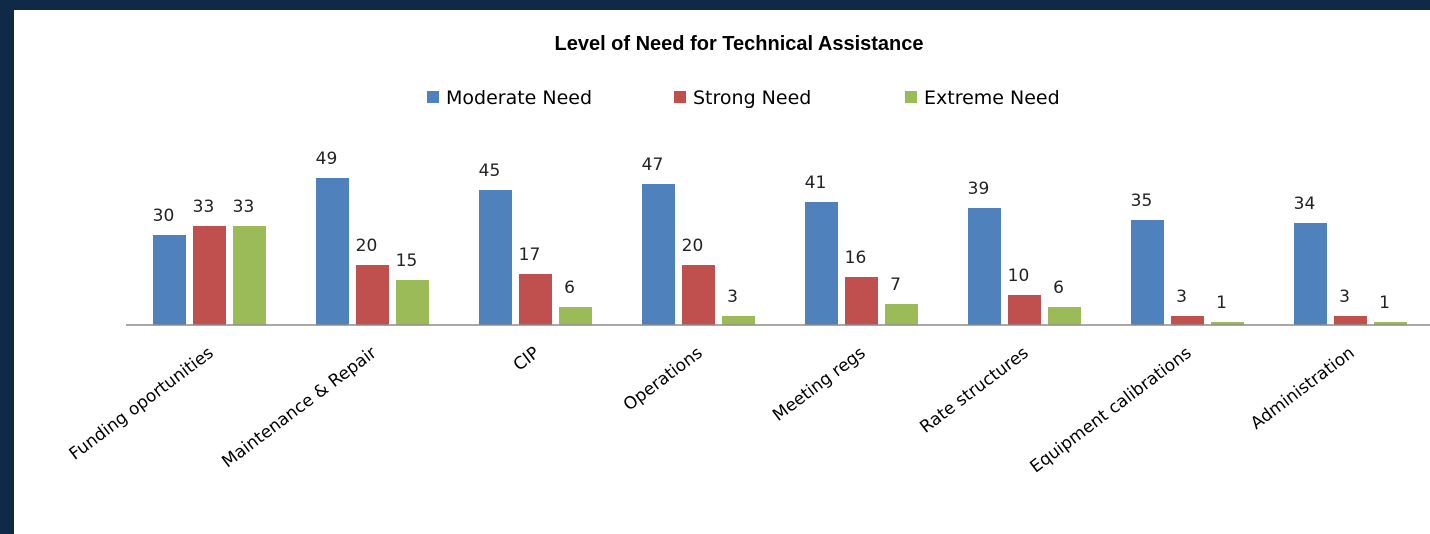 Image resolution: width=1430 pixels, height=534 pixels. Describe the element at coordinates (653, 165) in the screenshot. I see `data-label-moderate-need-operations: 47` at that location.